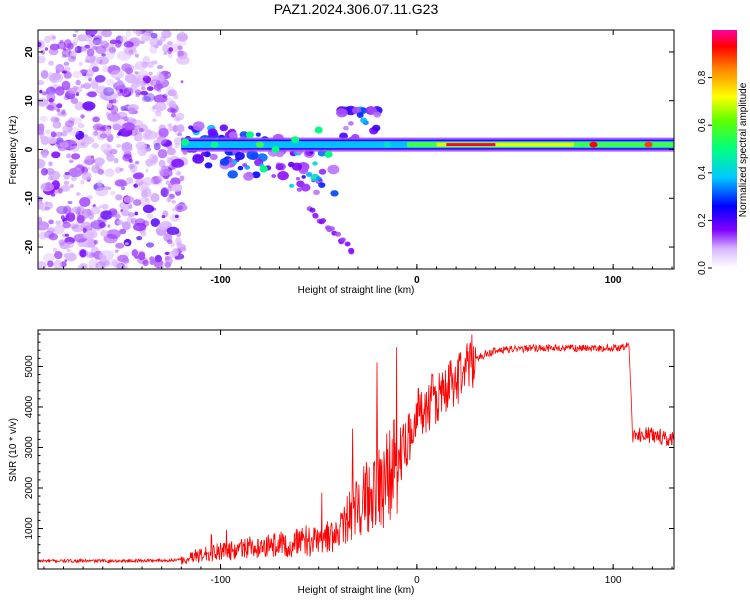 The width and height of the screenshot is (750, 605). What do you see at coordinates (29, 406) in the screenshot?
I see `y-tick-label: 4000` at bounding box center [29, 406].